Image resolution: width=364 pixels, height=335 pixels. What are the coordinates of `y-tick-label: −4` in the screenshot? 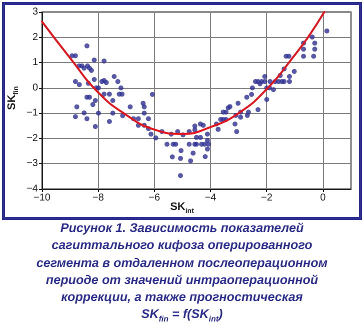 It's located at (32, 189).